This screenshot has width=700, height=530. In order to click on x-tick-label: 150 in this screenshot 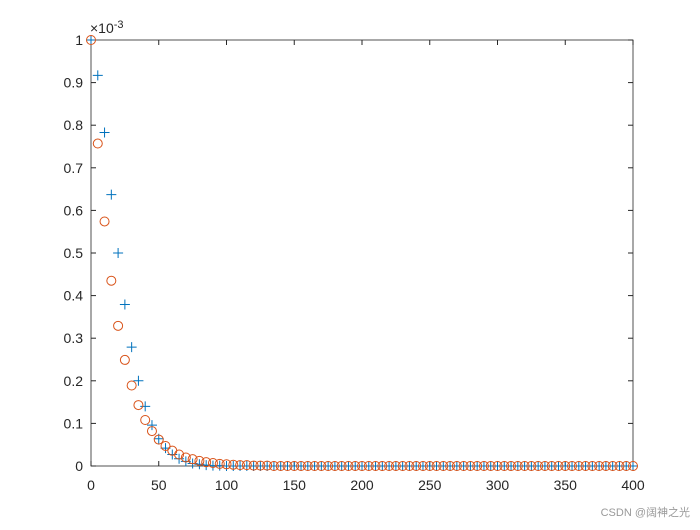, I will do `click(295, 485)`.